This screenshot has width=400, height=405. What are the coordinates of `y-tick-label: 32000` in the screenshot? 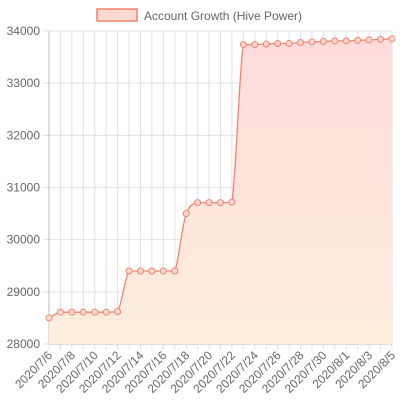 It's located at (24, 135).